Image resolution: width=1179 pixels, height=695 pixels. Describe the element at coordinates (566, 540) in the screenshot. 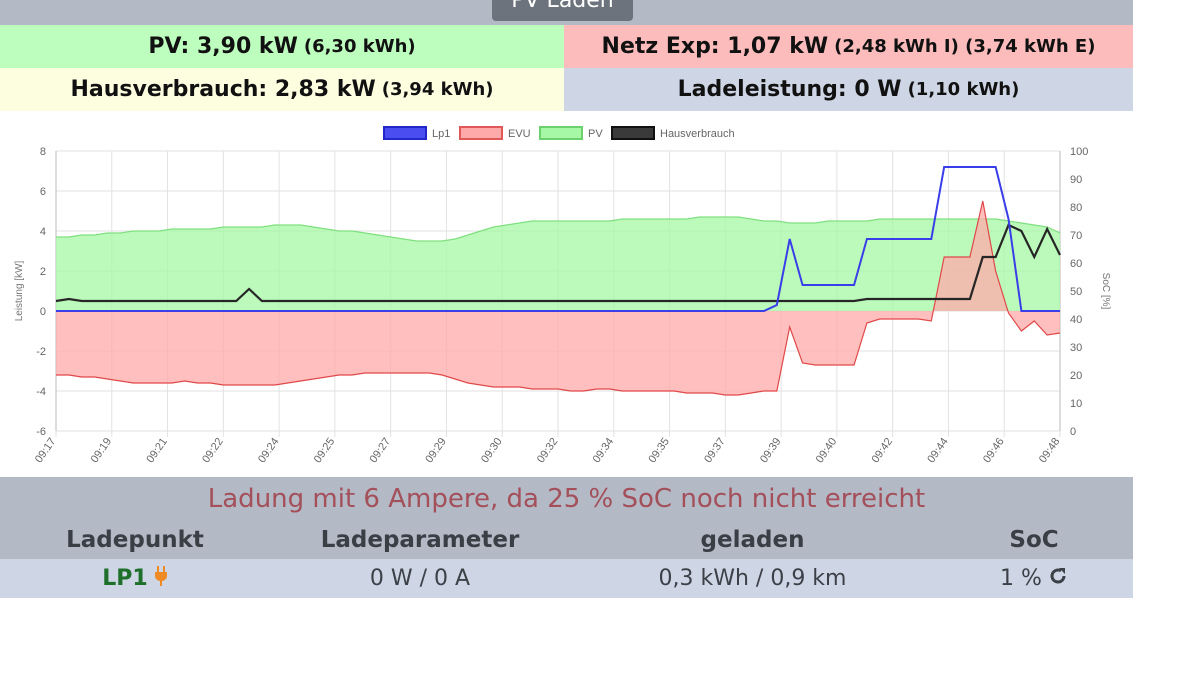

I see `table-header: Ladepunkt Ladeparameter geladen SoC` at that location.